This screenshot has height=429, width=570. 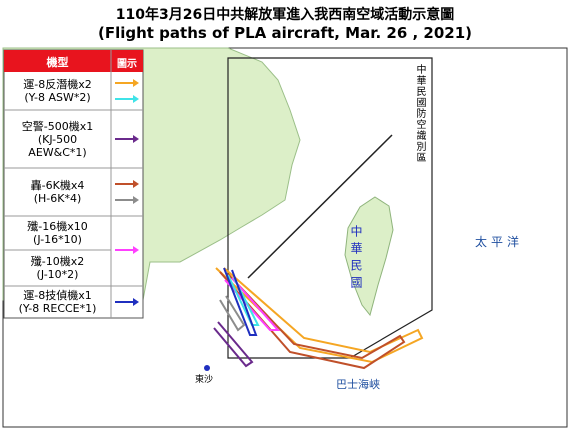 What do you see at coordinates (57, 239) in the screenshot?
I see `legend-label: (J-16*10)` at bounding box center [57, 239].